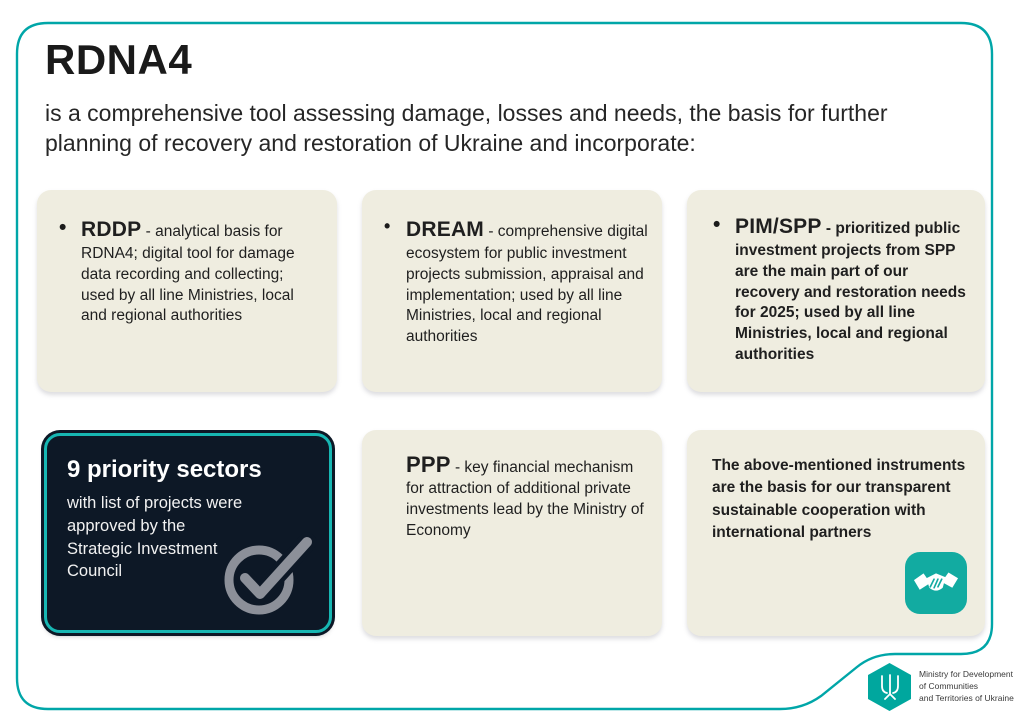 The image size is (1024, 725). I want to click on card-rddp-term: RDDP, so click(111, 229).